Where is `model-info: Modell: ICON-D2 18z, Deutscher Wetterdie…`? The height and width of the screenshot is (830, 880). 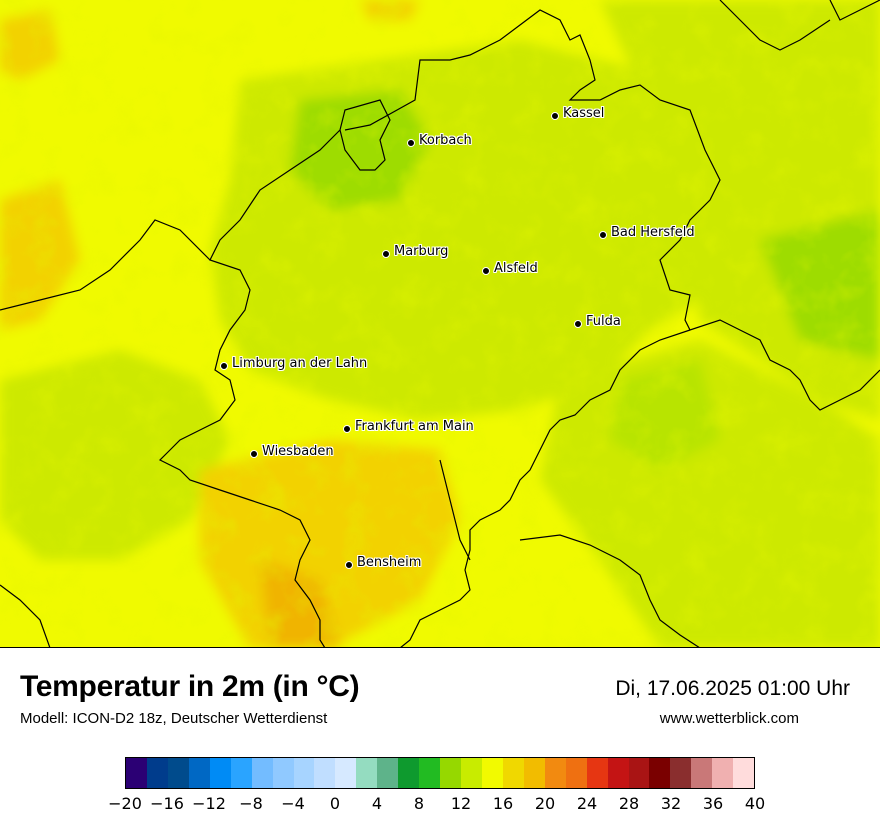 model-info: Modell: ICON-D2 18z, Deutscher Wetterdie… is located at coordinates (174, 718).